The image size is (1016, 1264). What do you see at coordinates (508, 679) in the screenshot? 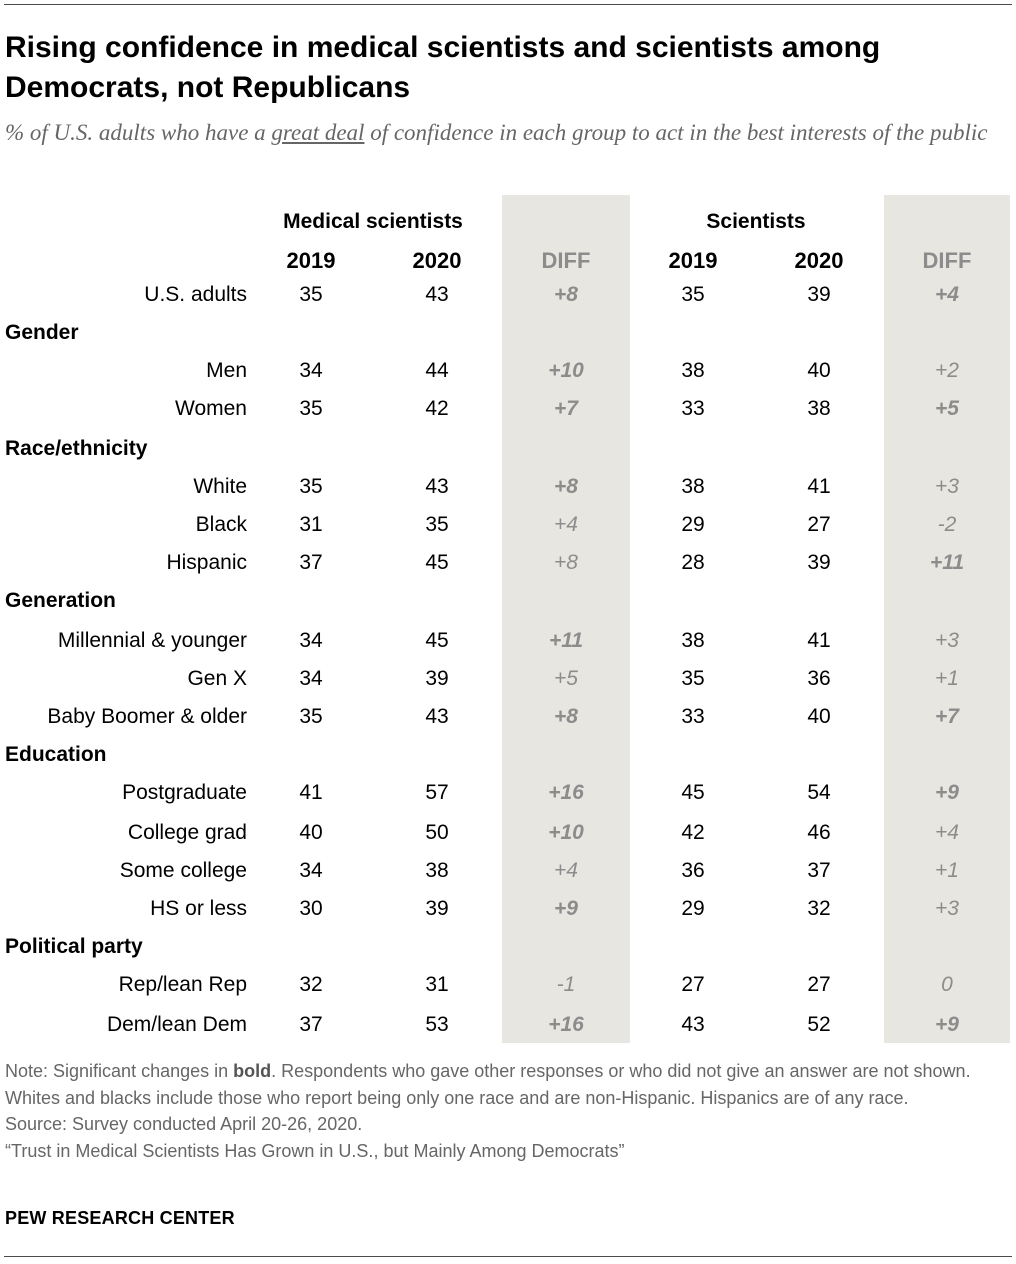
I see `table-row: Gen X 34 39 +5 35 36 +1` at bounding box center [508, 679].